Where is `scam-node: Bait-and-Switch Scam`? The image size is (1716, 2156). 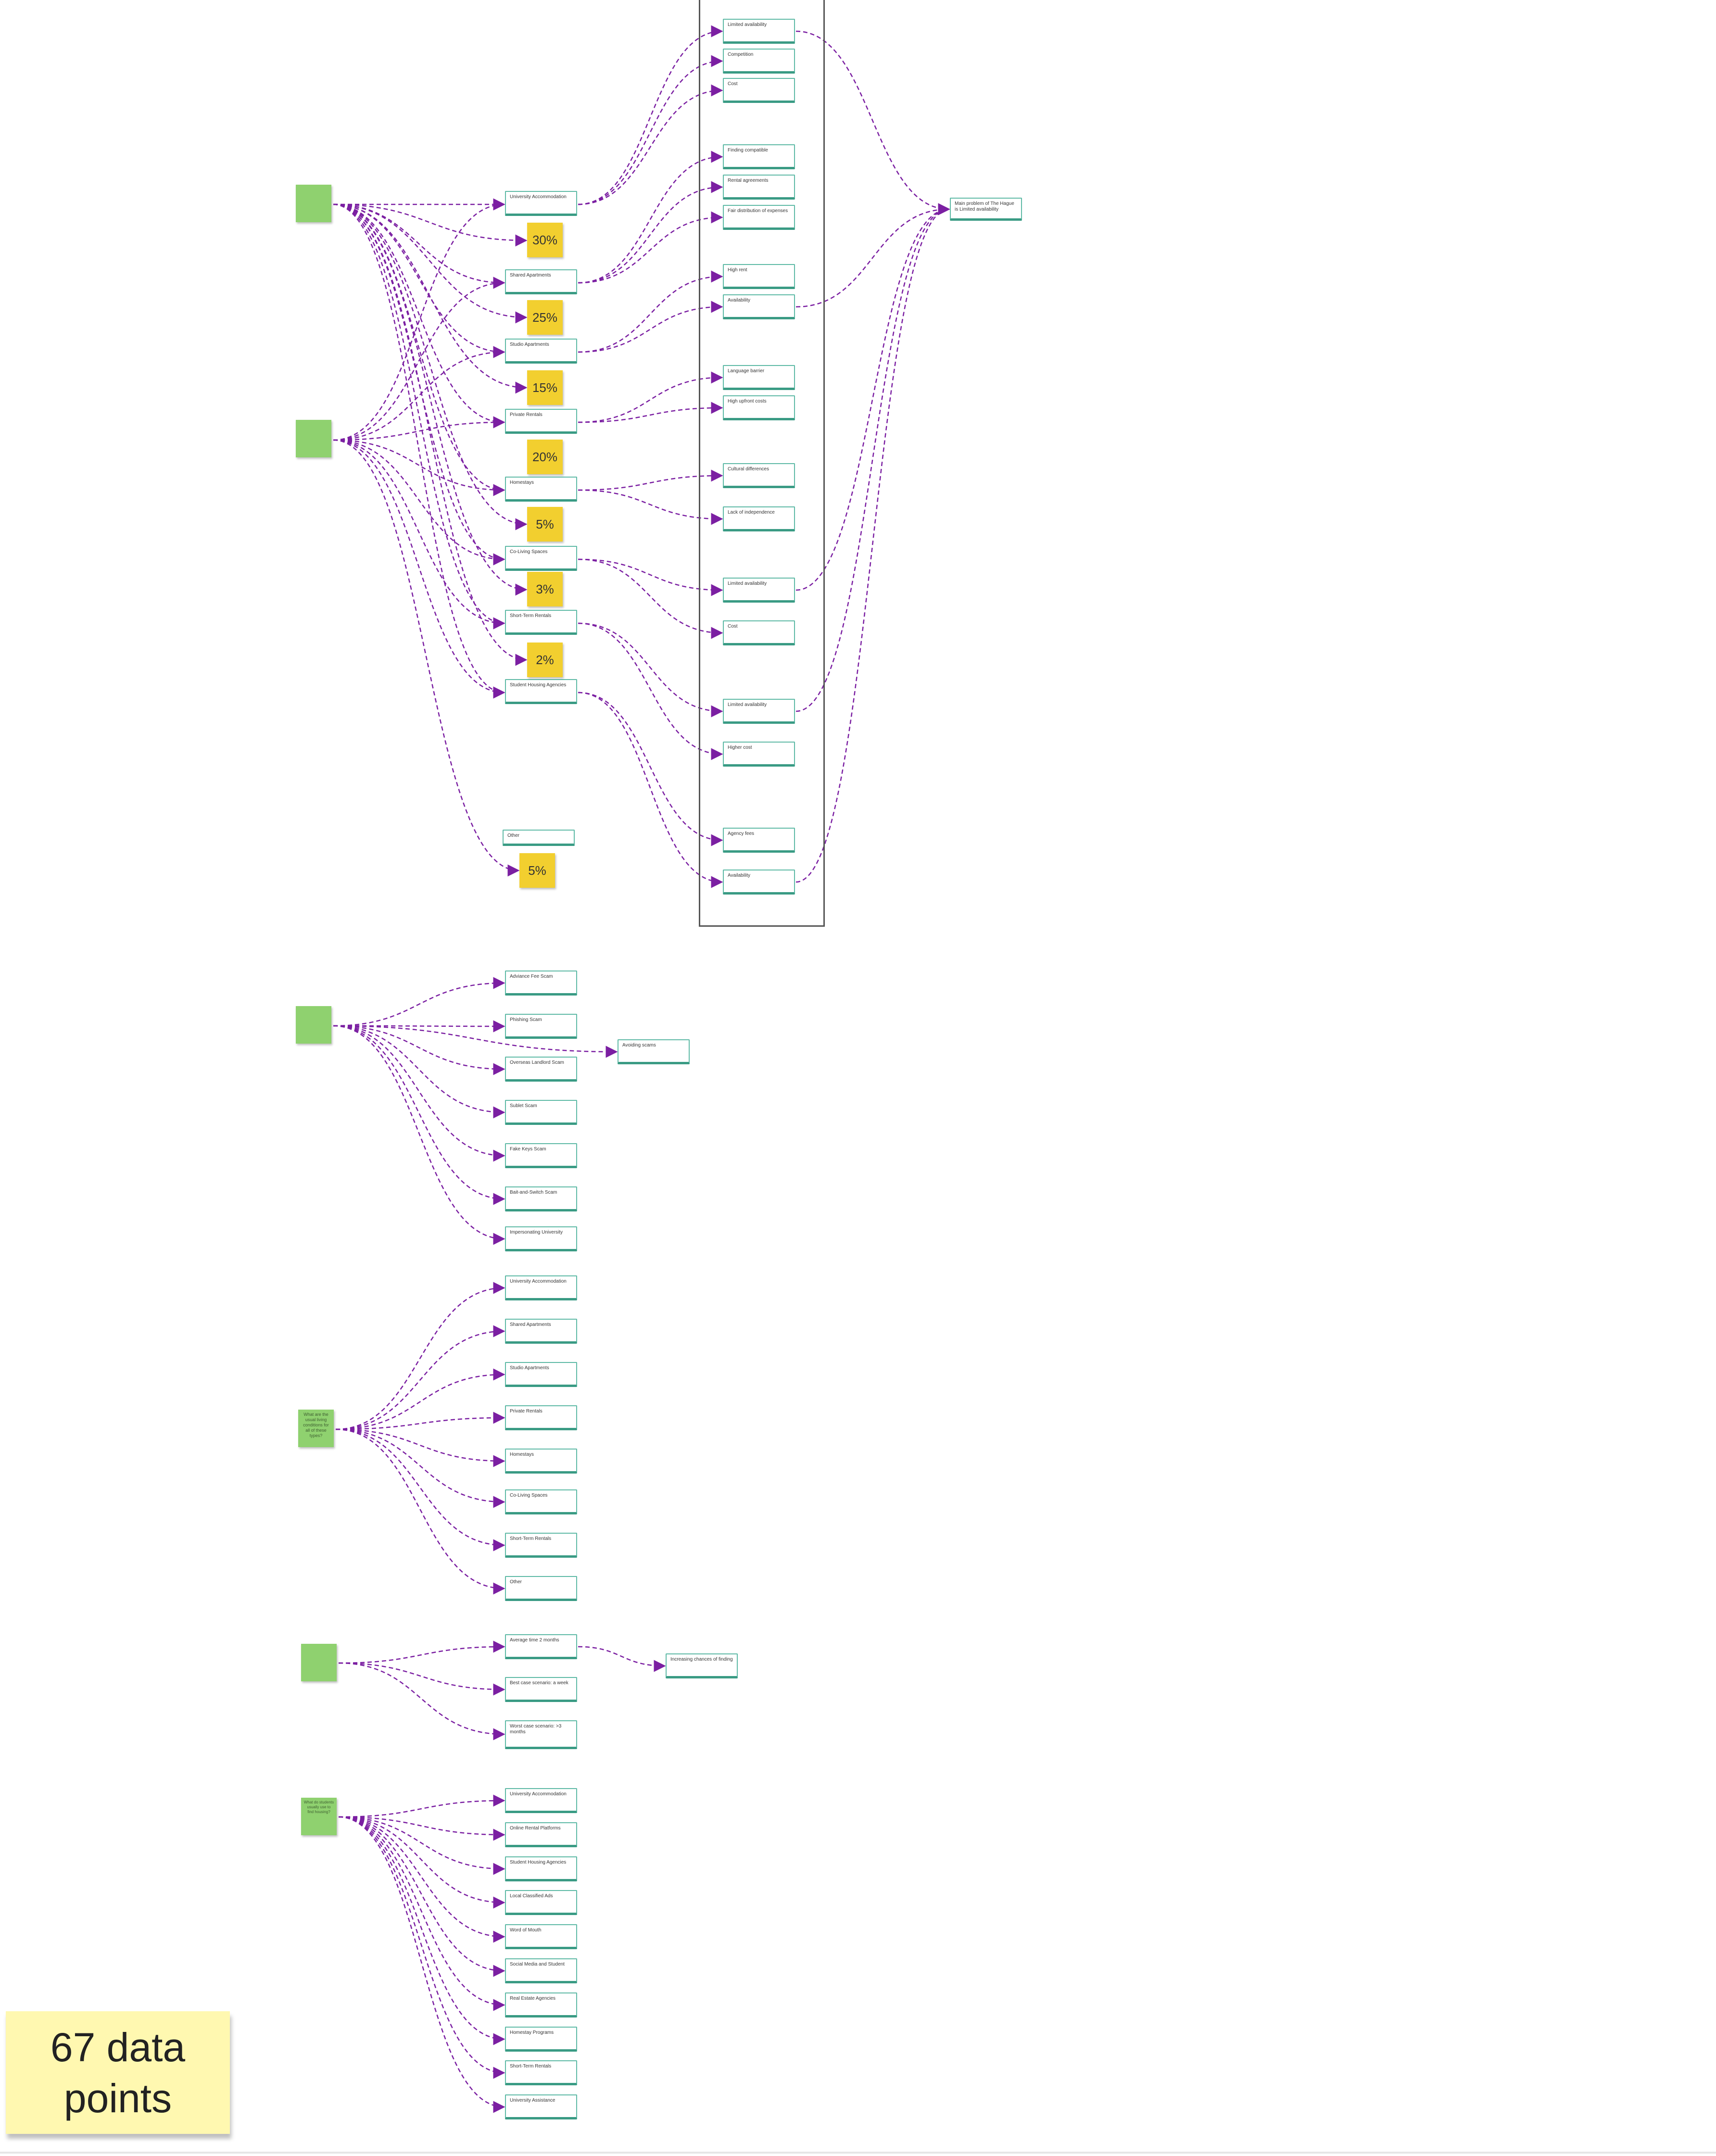
scam-node: Bait-and-Switch Scam is located at coordinates (541, 1199).